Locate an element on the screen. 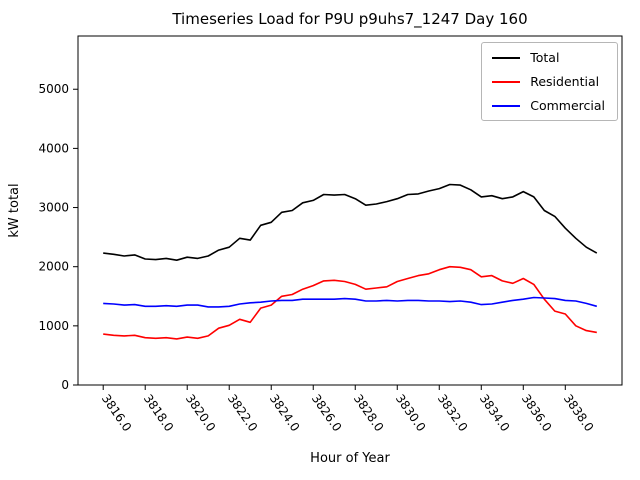  series-commercial-line is located at coordinates (350, 302).